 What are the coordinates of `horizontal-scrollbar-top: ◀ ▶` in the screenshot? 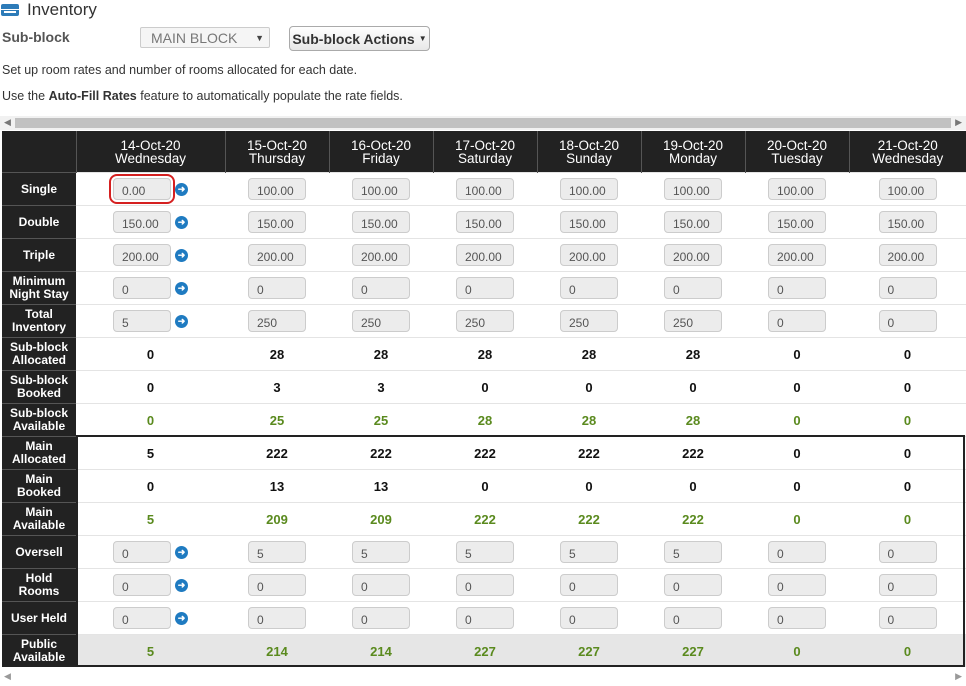 It's located at (483, 123).